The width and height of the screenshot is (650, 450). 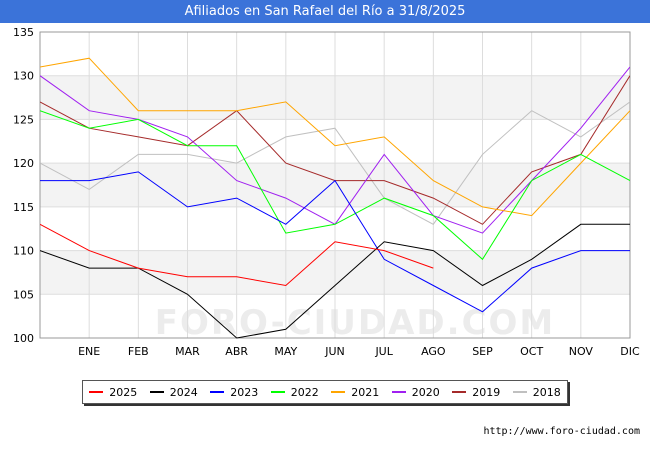 What do you see at coordinates (123, 392) in the screenshot?
I see `legend-label: 2025` at bounding box center [123, 392].